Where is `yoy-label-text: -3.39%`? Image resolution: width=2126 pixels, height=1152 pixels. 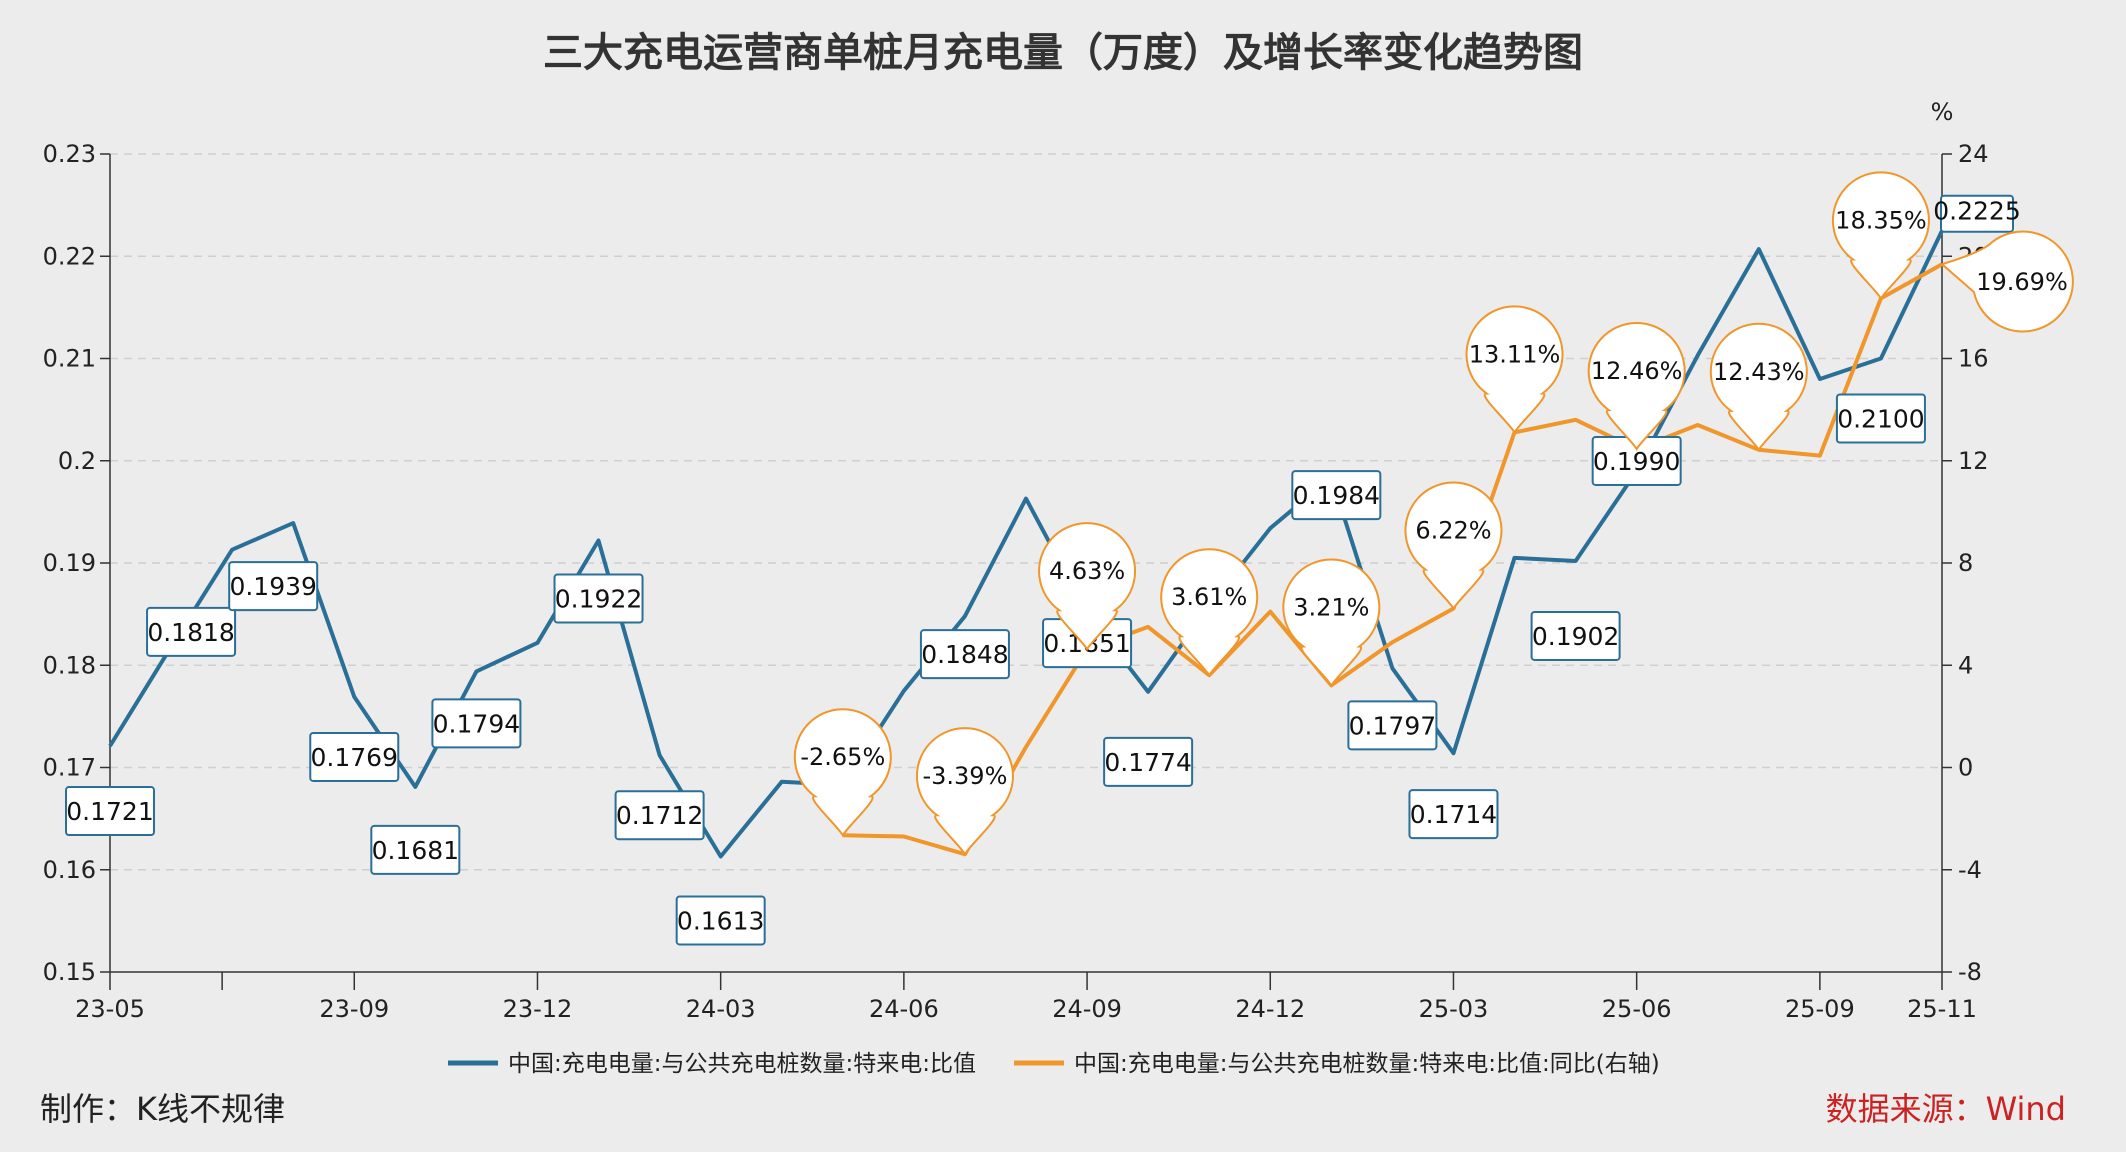 yoy-label-text: -3.39% is located at coordinates (964, 776).